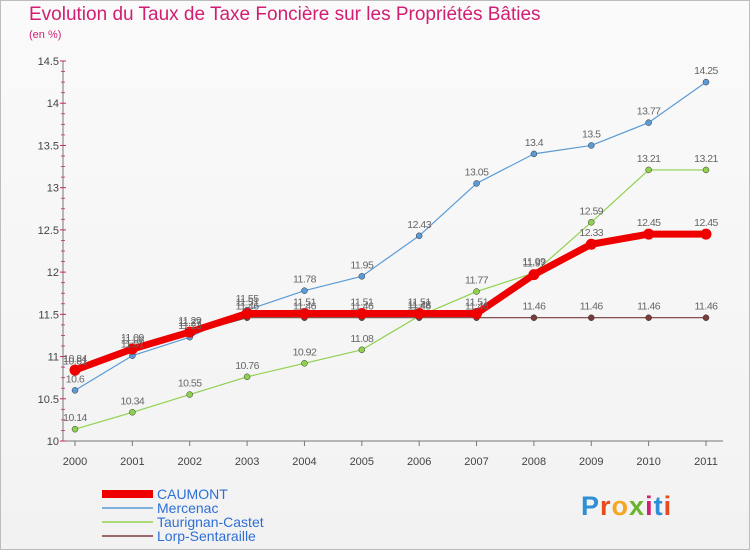 The width and height of the screenshot is (750, 550). I want to click on data-label: 12.59, so click(591, 211).